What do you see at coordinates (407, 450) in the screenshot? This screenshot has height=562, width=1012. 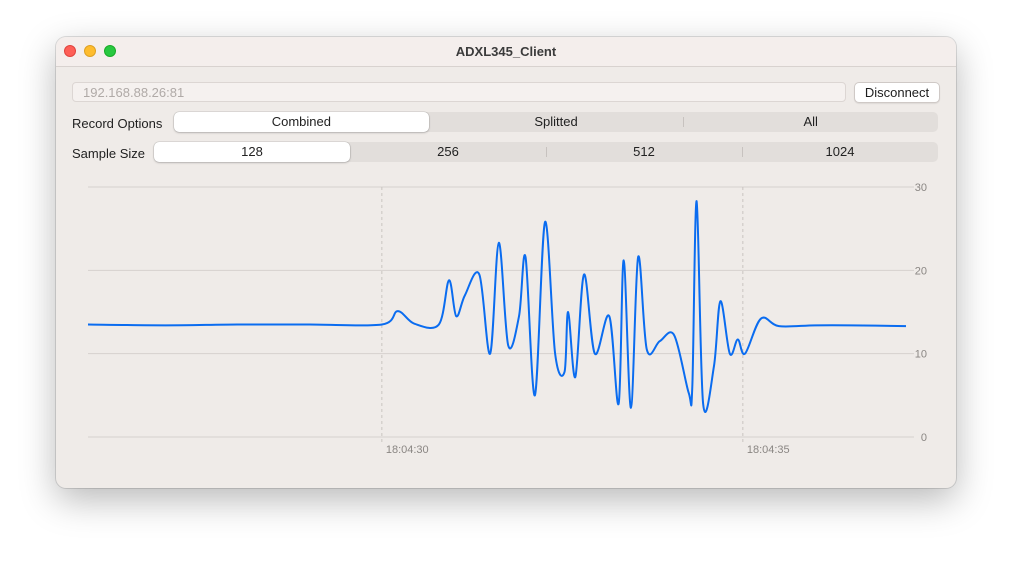 I see `x-tick-label: 18:04:30` at bounding box center [407, 450].